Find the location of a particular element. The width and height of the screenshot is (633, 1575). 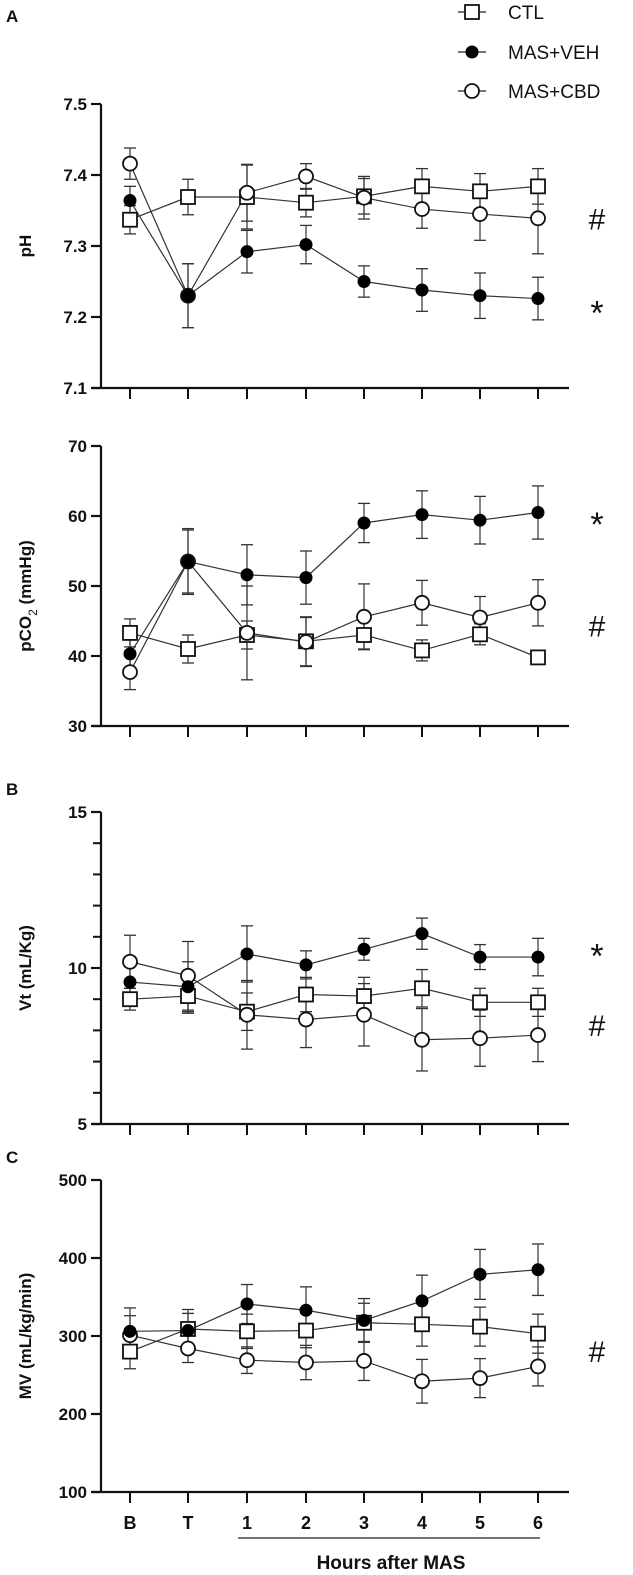

y-axis-title: MV (mL/kg/min) is located at coordinates (25, 1336).